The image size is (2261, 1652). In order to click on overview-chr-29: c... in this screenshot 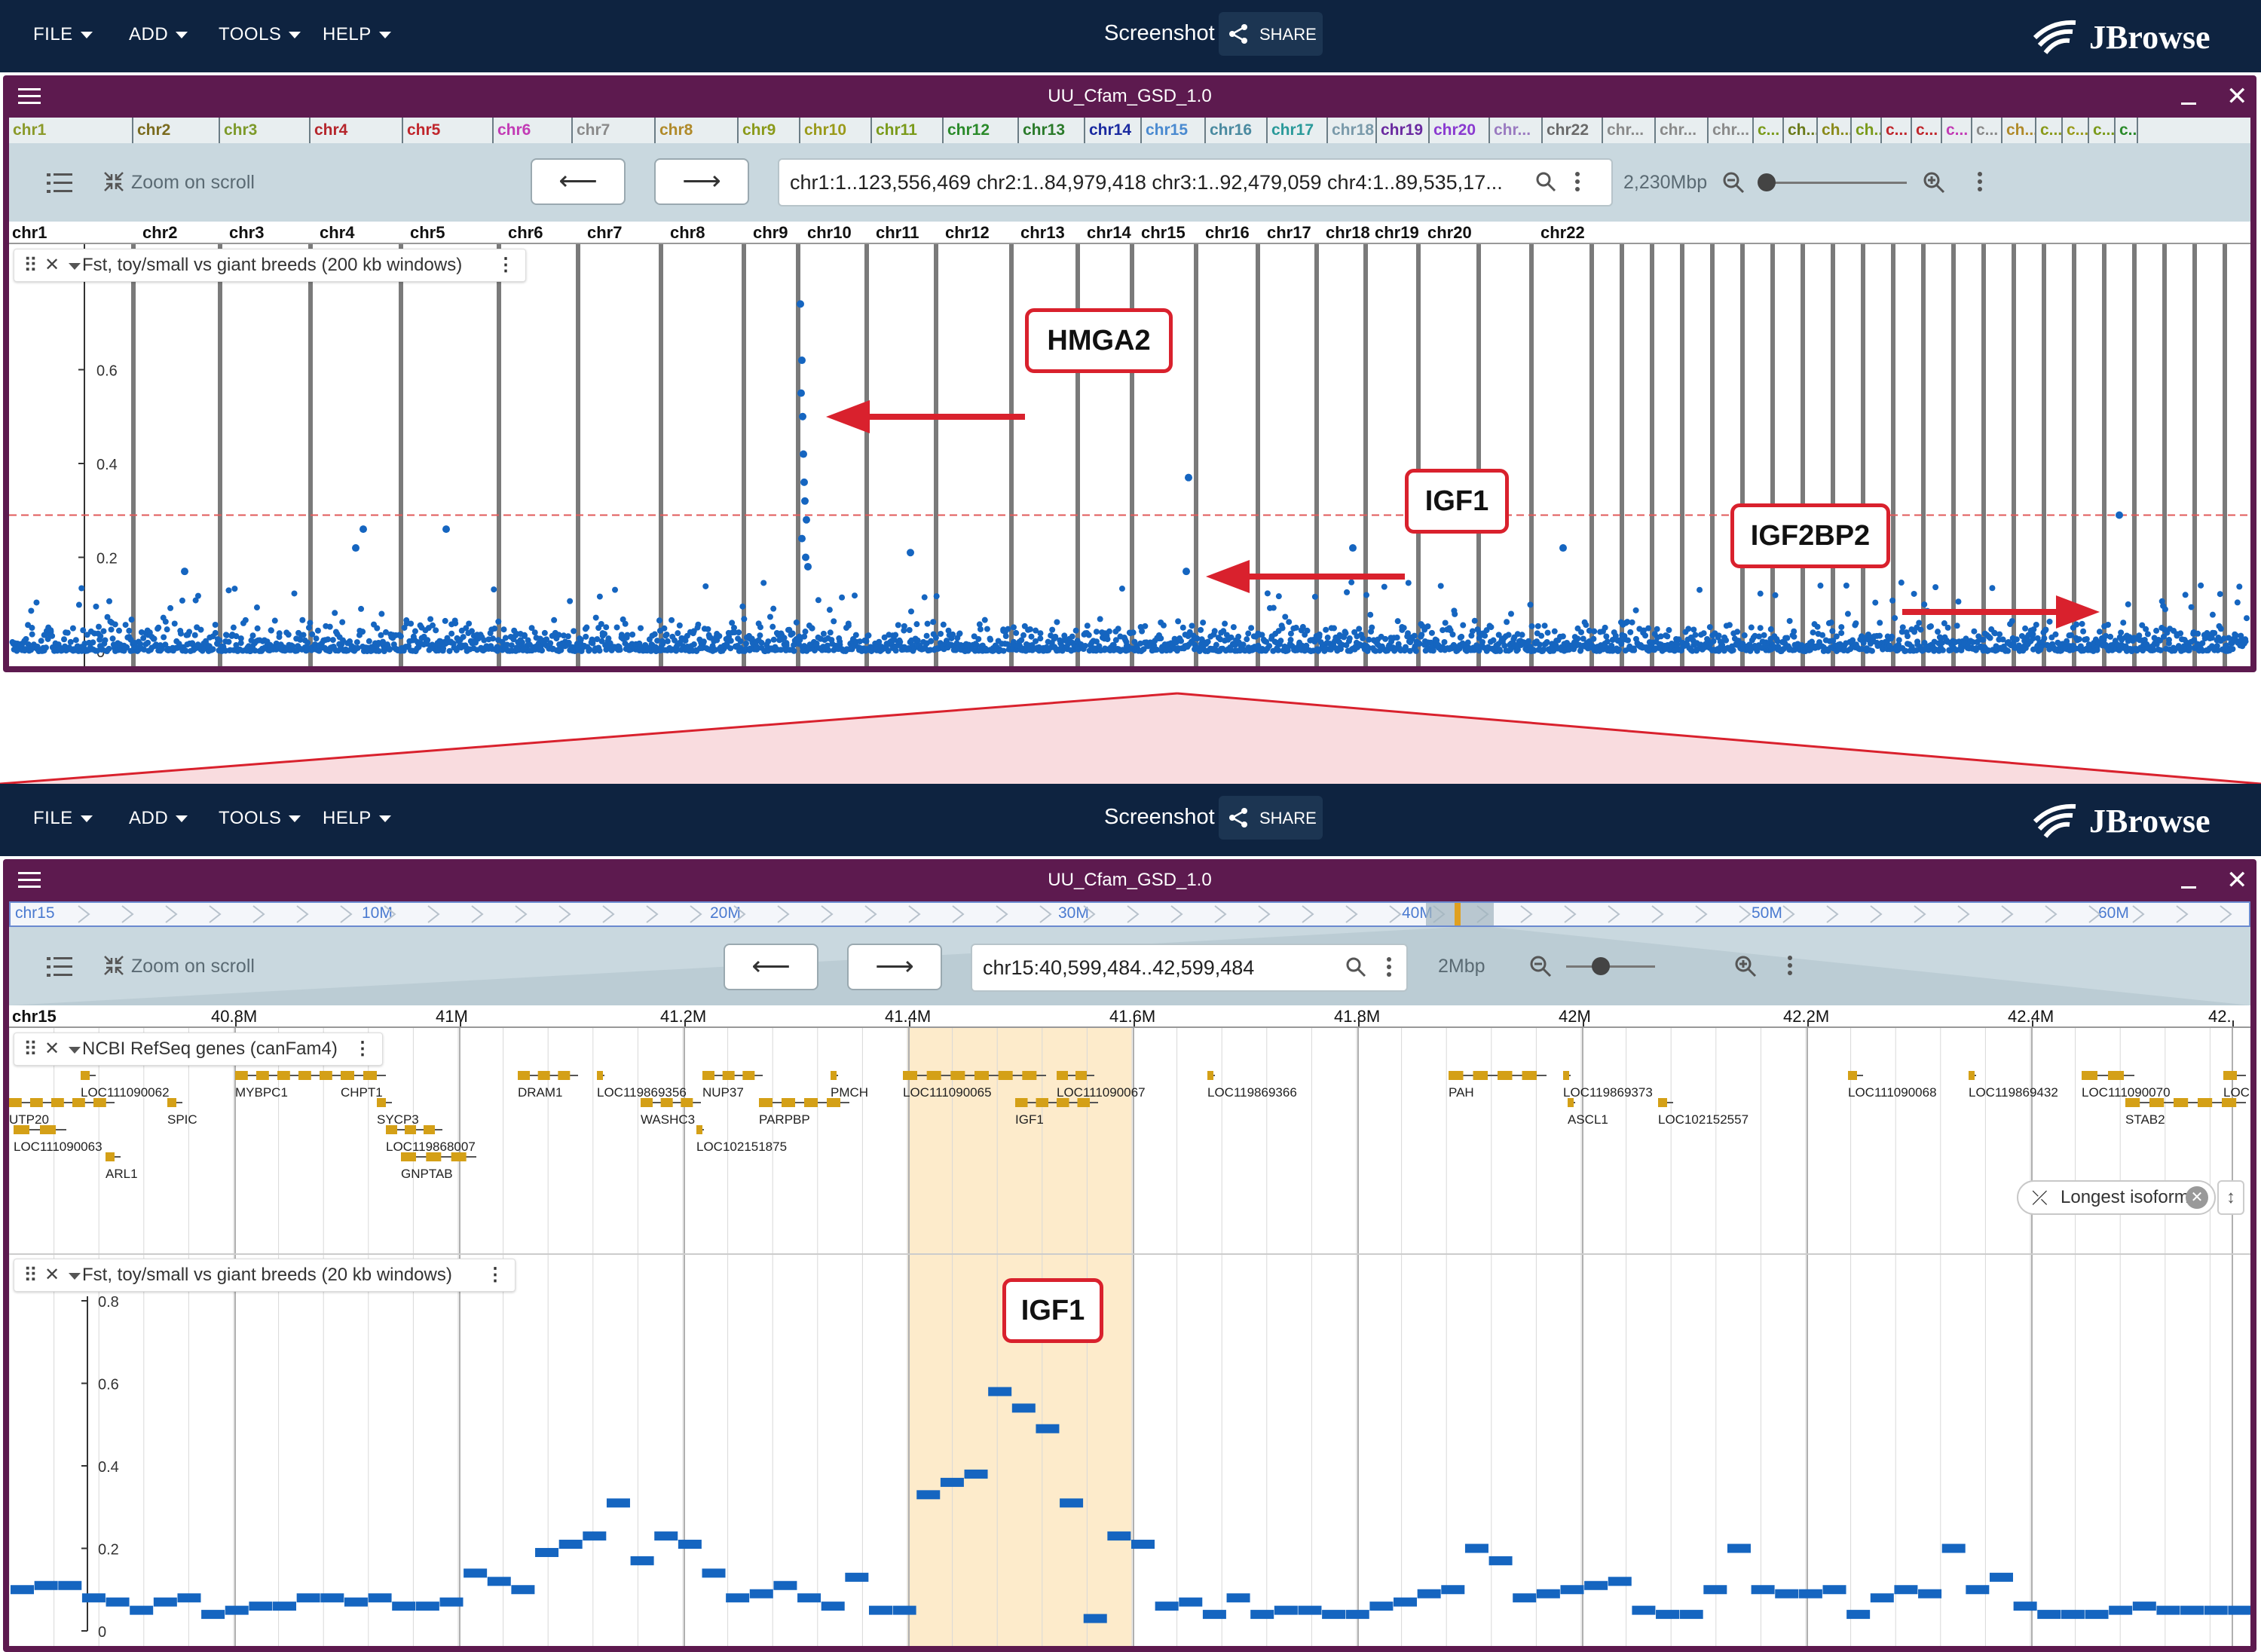, I will do `click(1897, 130)`.